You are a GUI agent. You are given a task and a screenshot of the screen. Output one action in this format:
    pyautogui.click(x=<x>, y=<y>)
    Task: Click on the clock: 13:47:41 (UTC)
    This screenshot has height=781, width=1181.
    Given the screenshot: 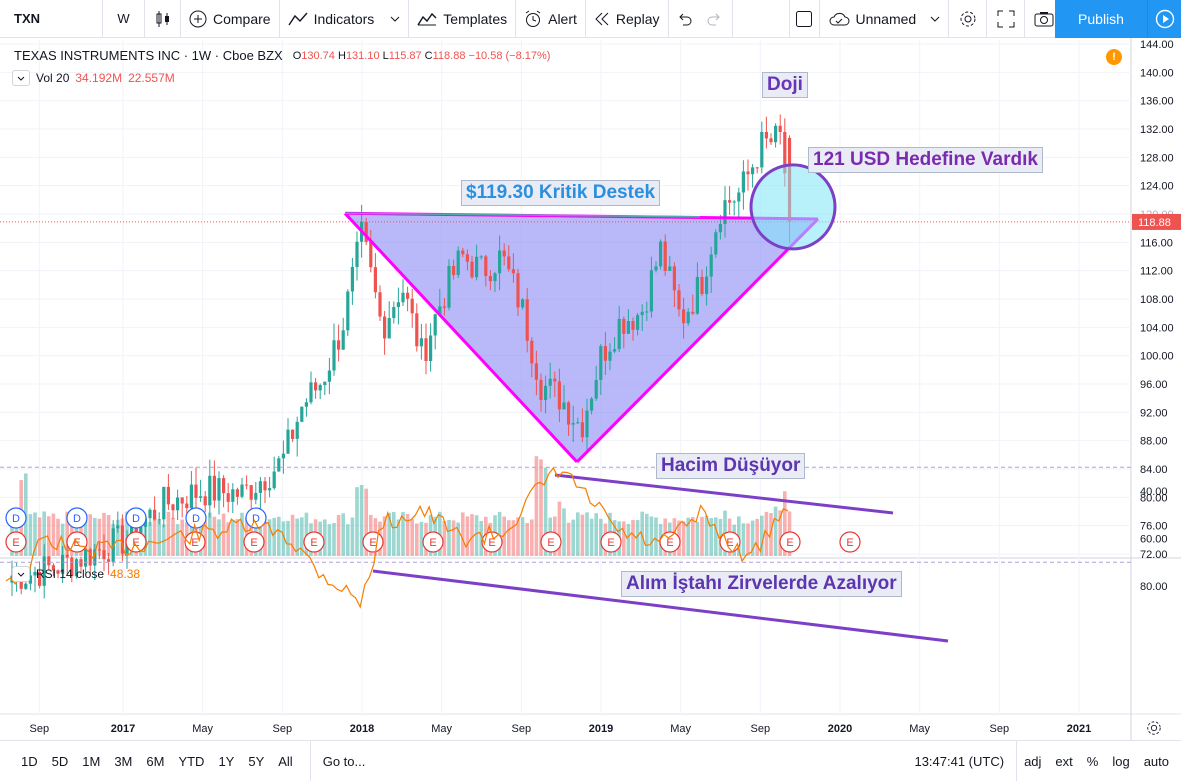 What is the action you would take?
    pyautogui.click(x=962, y=761)
    